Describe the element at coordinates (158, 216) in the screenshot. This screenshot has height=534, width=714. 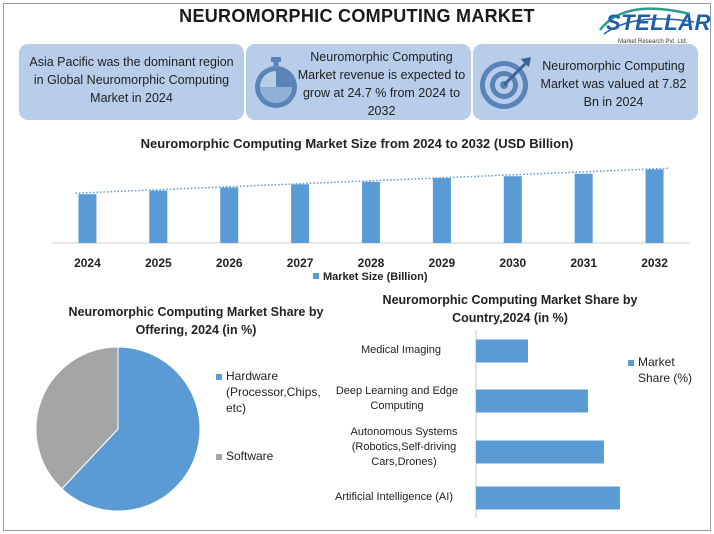
I see `bar-2025` at that location.